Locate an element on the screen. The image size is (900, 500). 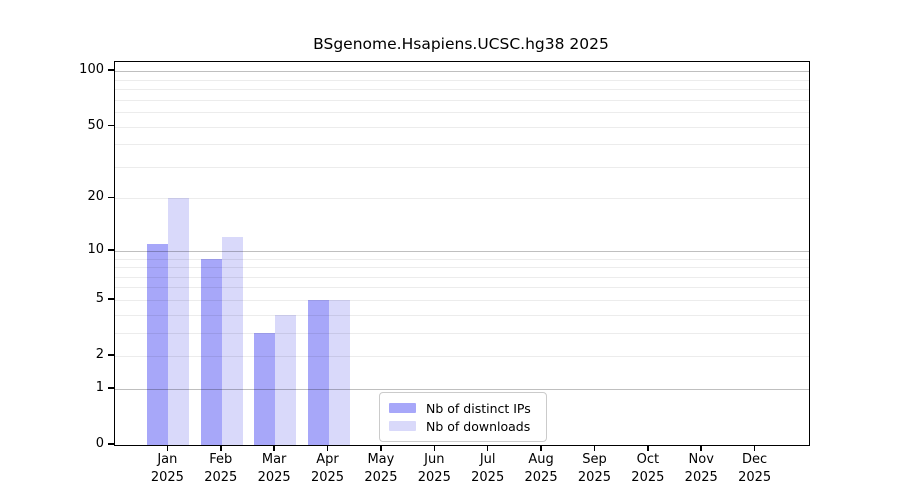
x-tick-label-aug: Aug 2025 is located at coordinates (541, 468).